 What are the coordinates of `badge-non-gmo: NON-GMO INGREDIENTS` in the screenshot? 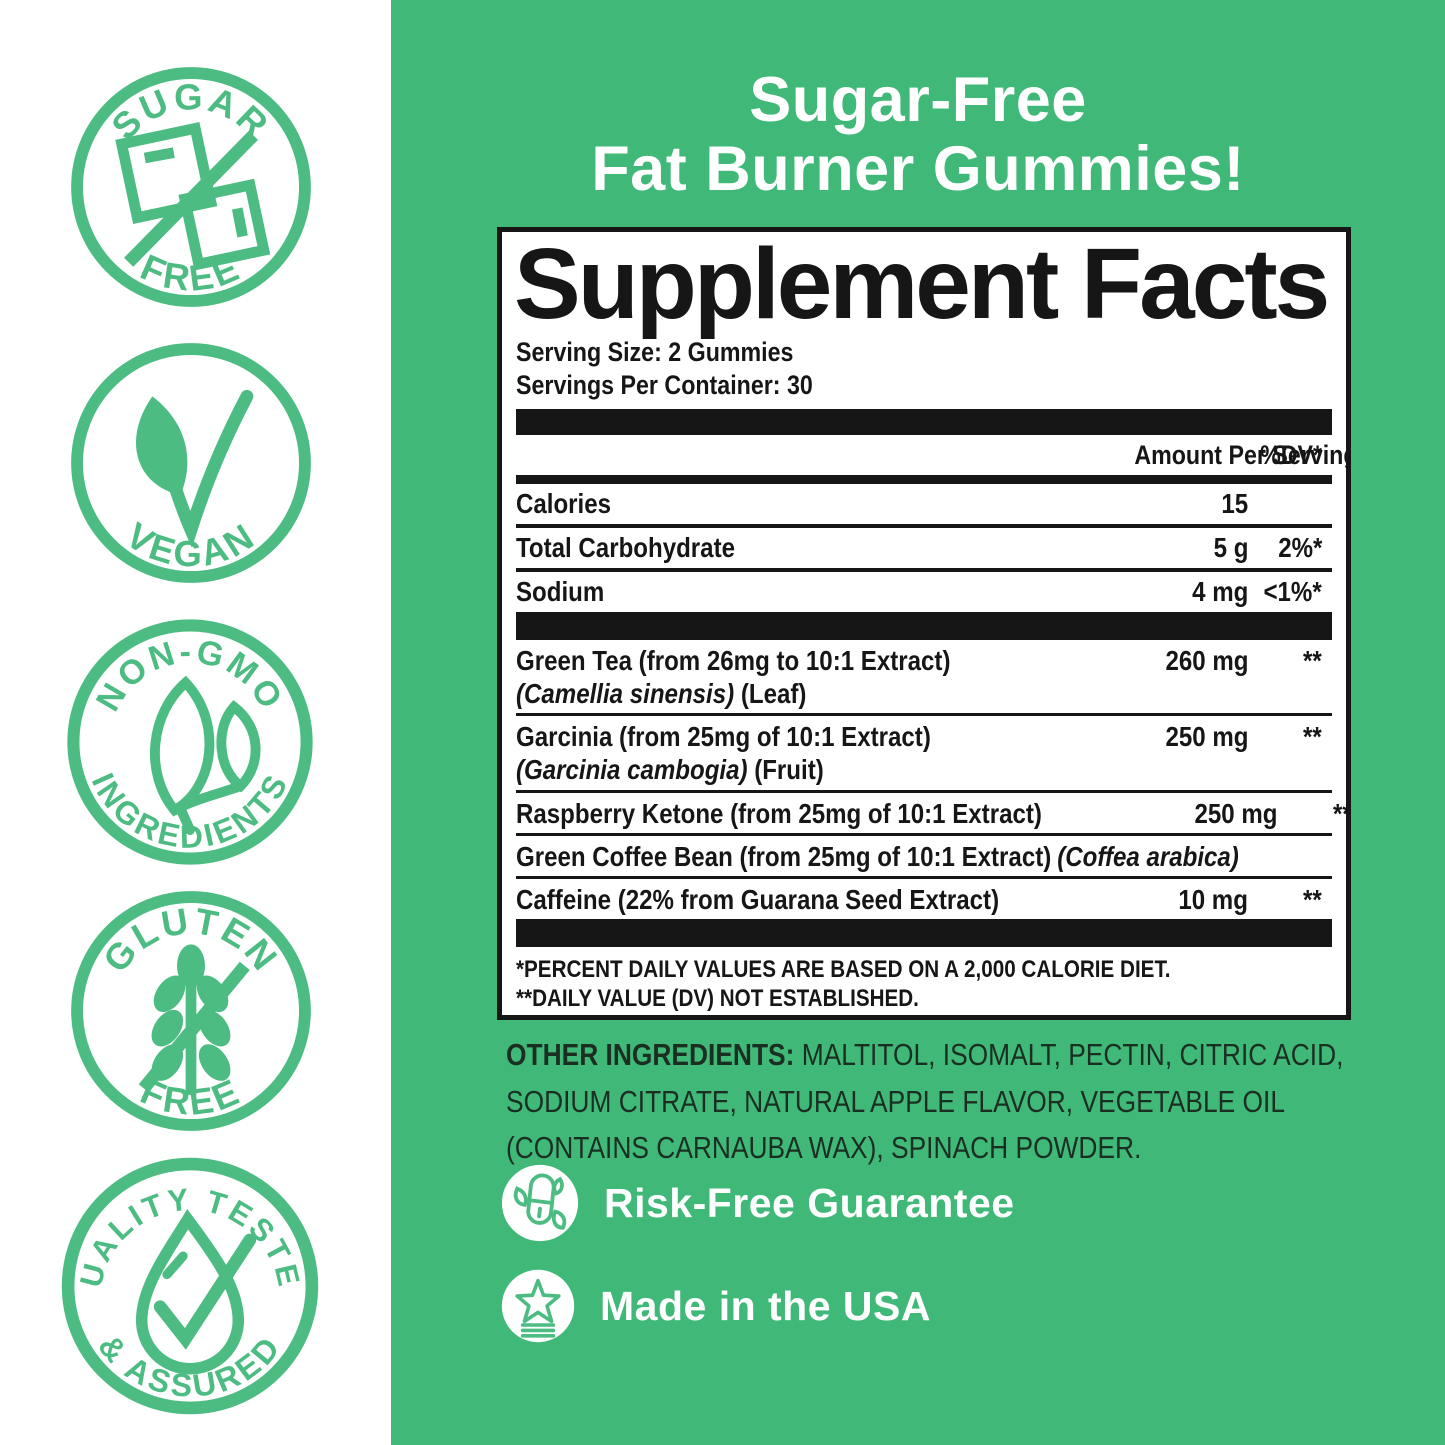 It's located at (190, 742).